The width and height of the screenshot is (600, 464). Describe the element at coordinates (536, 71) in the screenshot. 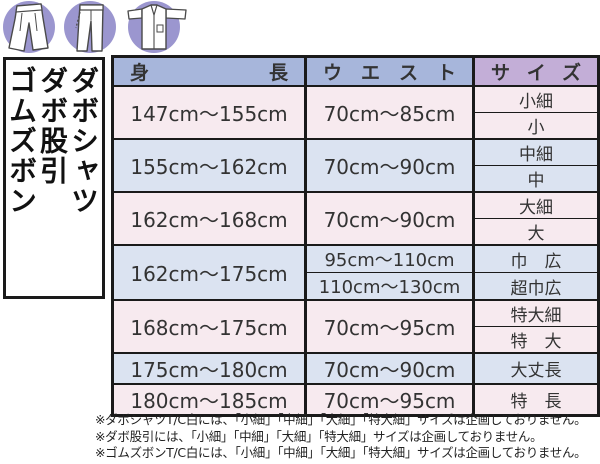

I see `col-header-size: サイズ` at that location.